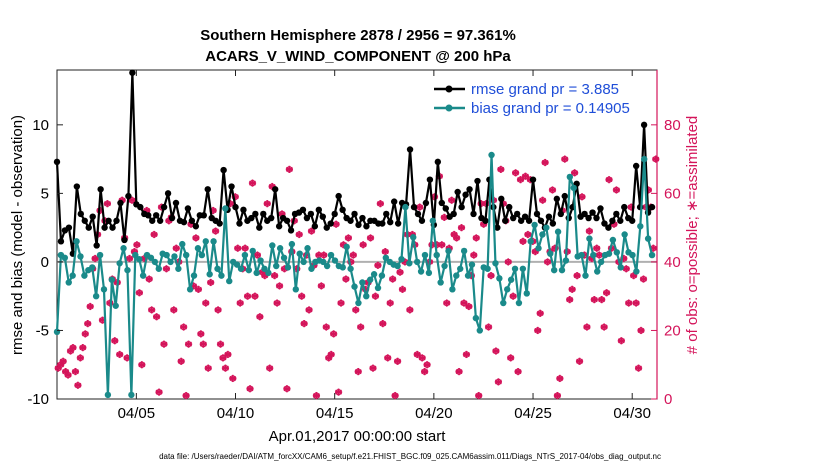 Image resolution: width=830 pixels, height=470 pixels. What do you see at coordinates (358, 56) in the screenshot?
I see `chart-title-line-2: ACARS_V_WIND_COMPONENT @ 200 hPa` at bounding box center [358, 56].